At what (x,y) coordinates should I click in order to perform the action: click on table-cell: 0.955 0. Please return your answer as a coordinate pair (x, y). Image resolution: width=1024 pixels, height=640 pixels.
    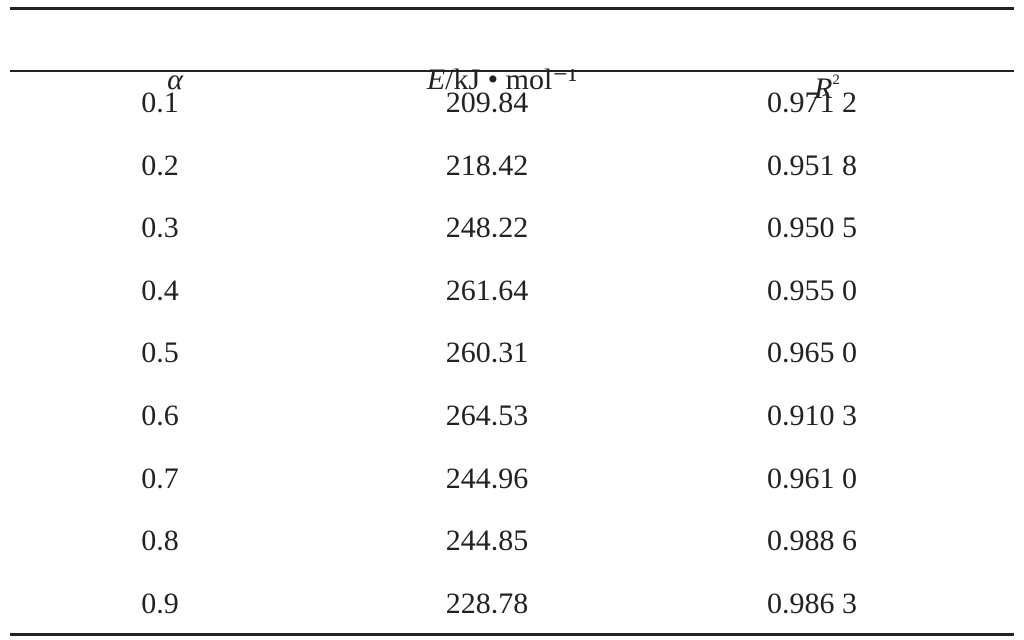
    Looking at the image, I should click on (812, 290).